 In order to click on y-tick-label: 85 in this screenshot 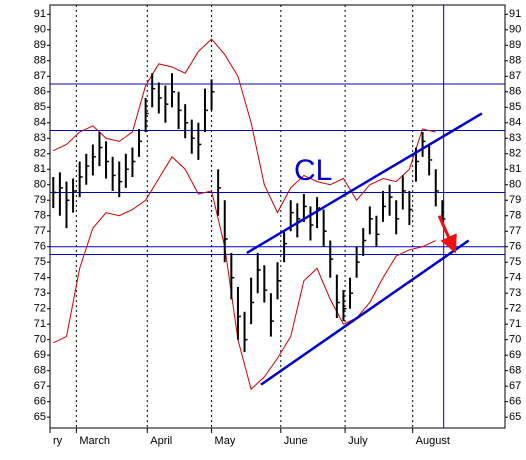, I will do `click(40, 107)`.